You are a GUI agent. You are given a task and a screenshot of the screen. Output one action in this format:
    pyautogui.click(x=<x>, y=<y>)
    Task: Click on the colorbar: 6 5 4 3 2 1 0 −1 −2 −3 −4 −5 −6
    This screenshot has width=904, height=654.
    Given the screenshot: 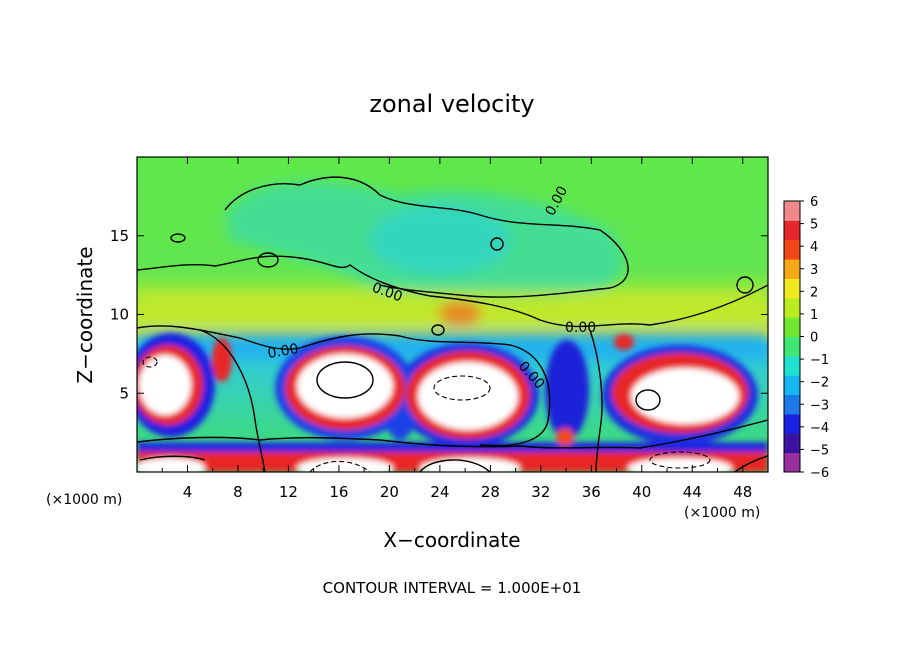 What is the action you would take?
    pyautogui.click(x=806, y=338)
    